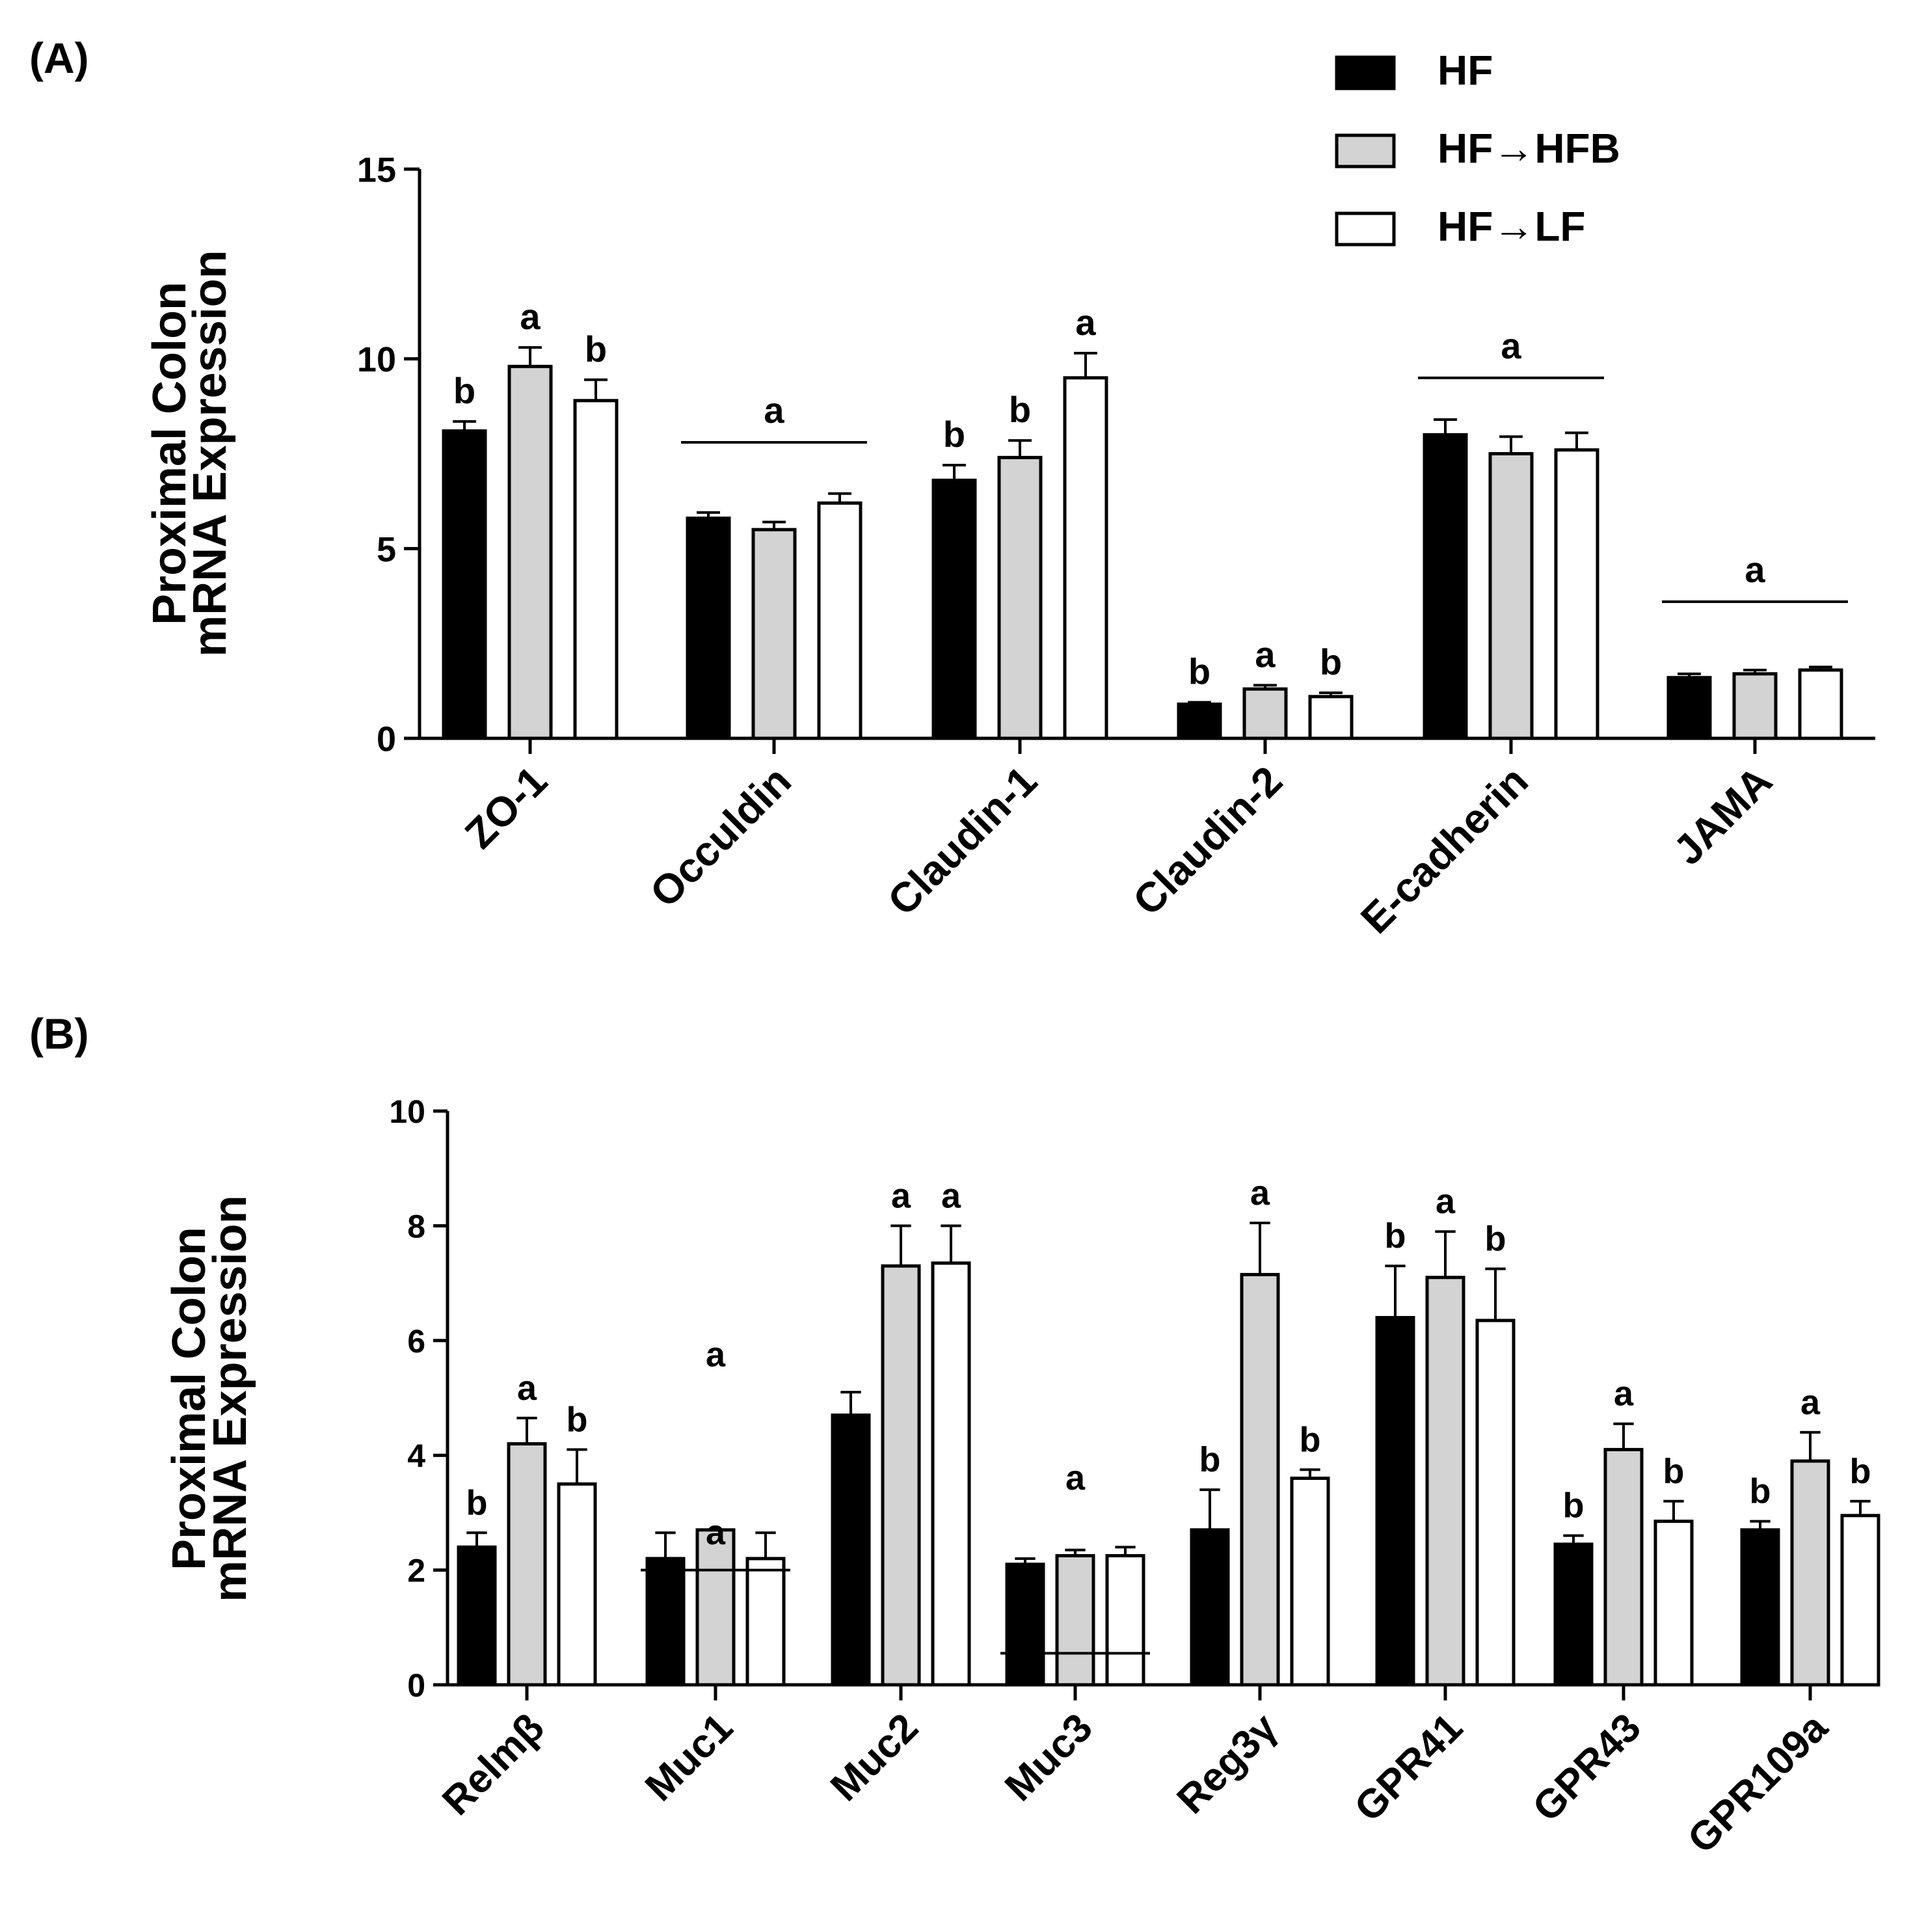  I want to click on x-tick-label: Muc2, so click(874, 1757).